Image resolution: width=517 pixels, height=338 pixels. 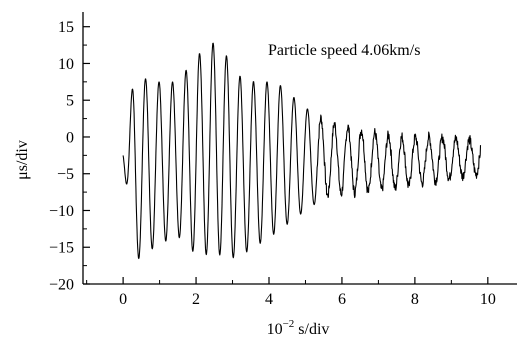 I want to click on y-tick-label: 10, so click(x=66, y=64).